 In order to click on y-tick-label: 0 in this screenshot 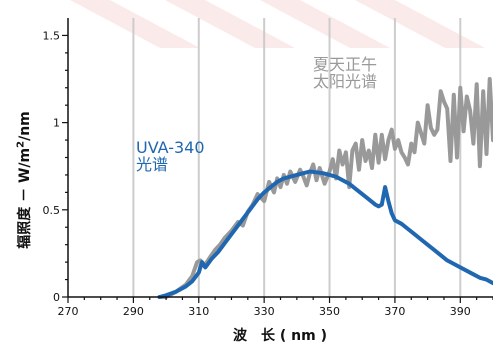, I will do `click(56, 297)`.